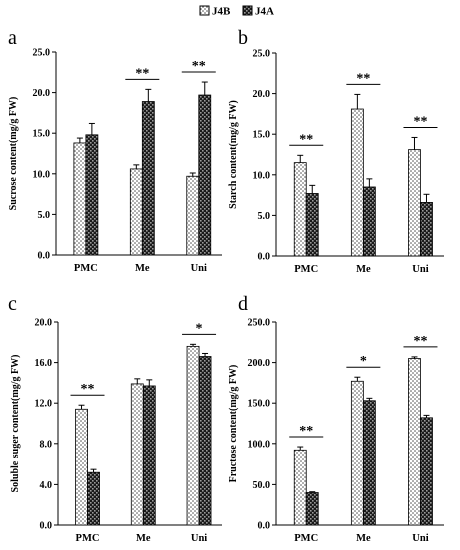  Describe the element at coordinates (259, 444) in the screenshot. I see `y-tick-label: 100.0` at that location.